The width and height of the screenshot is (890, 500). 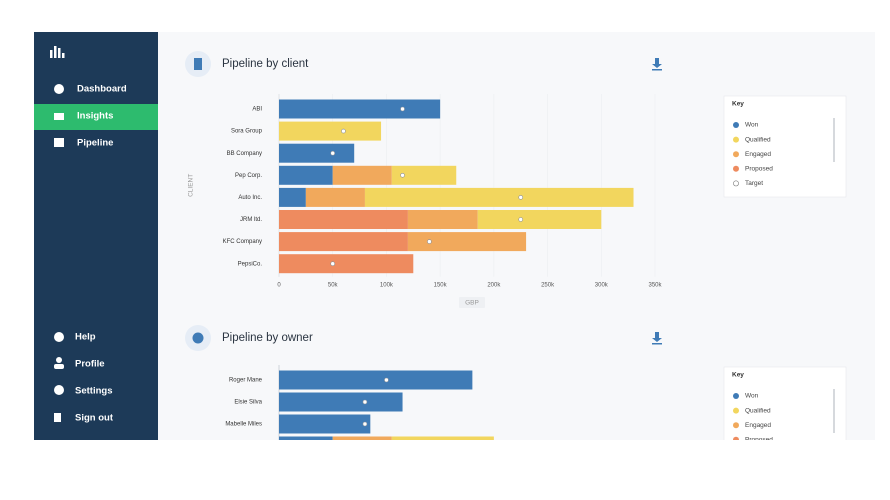 What do you see at coordinates (247, 132) in the screenshot?
I see `category-label: Sora Group` at bounding box center [247, 132].